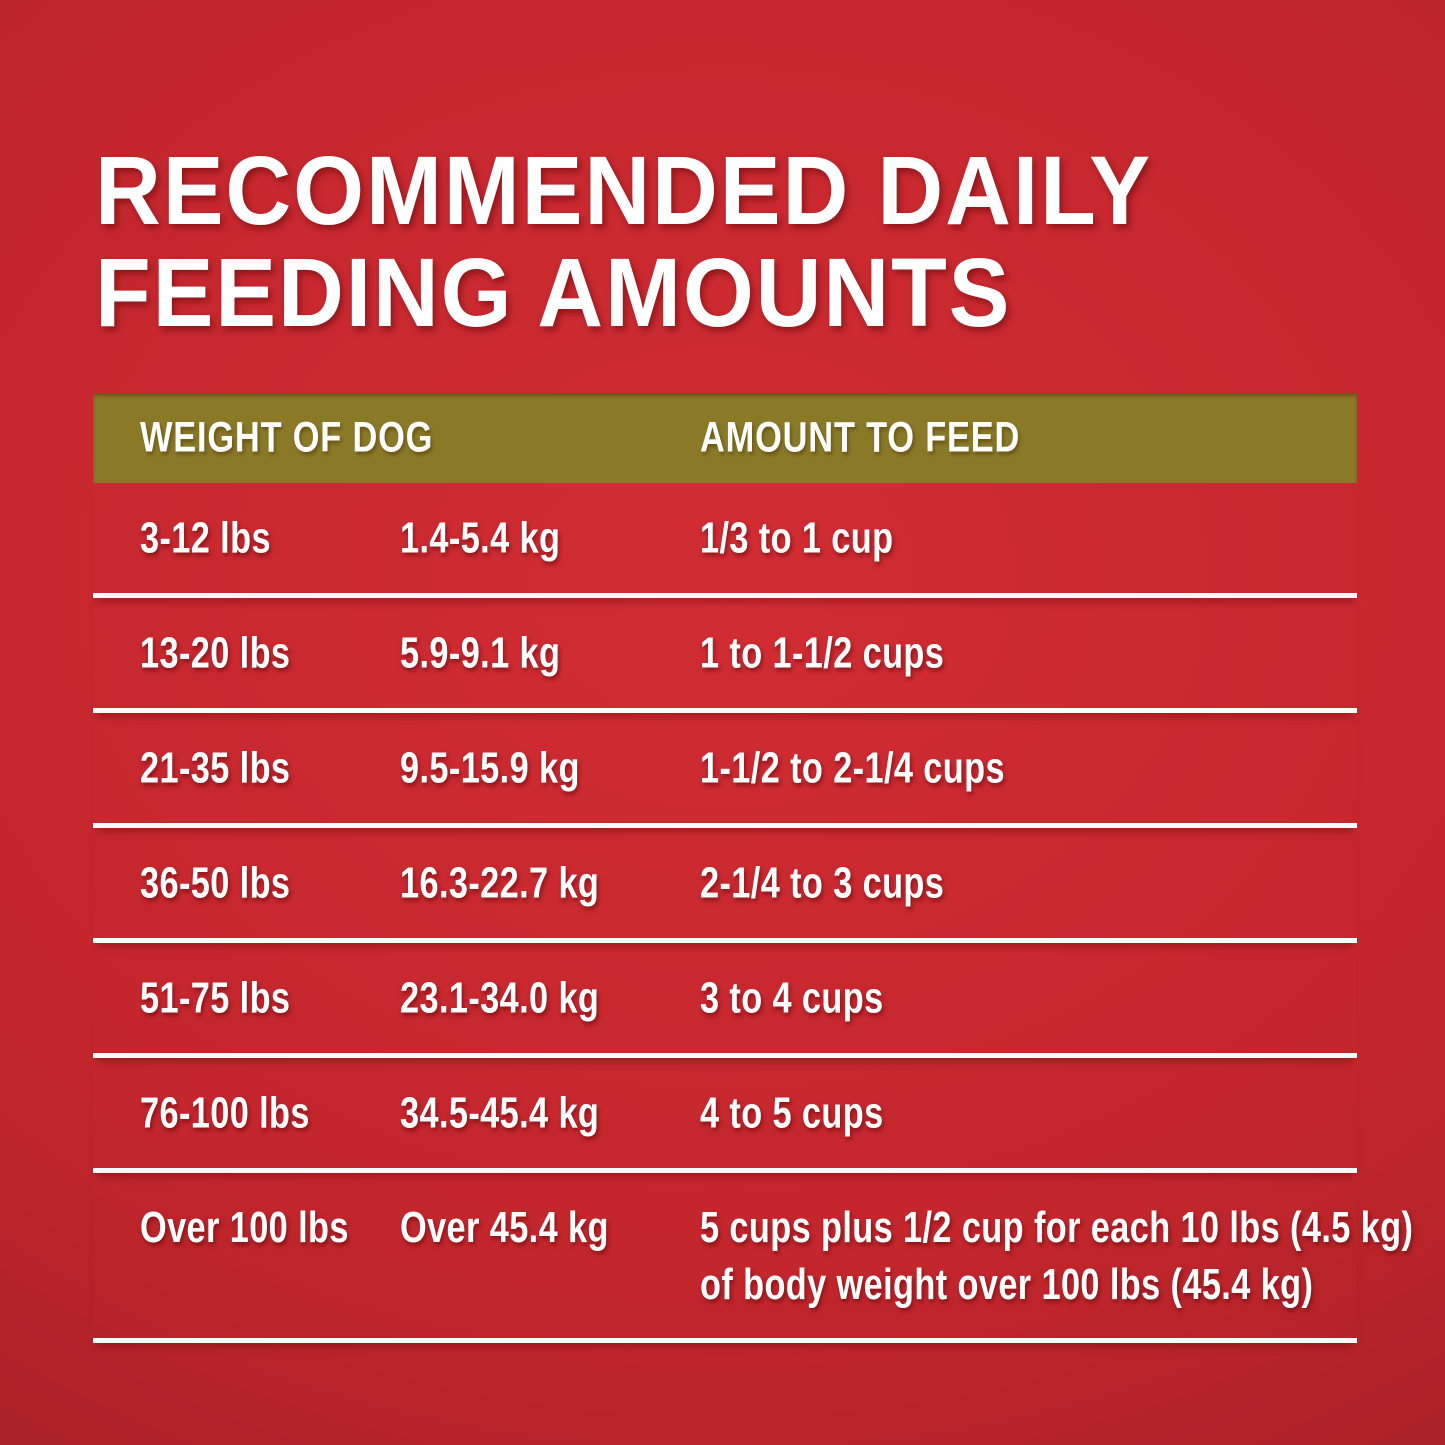 The image size is (1445, 1445). I want to click on table-row: 36-50 lbs 16.3-22.7 kg 2-1/4 to 3 cups, so click(725, 885).